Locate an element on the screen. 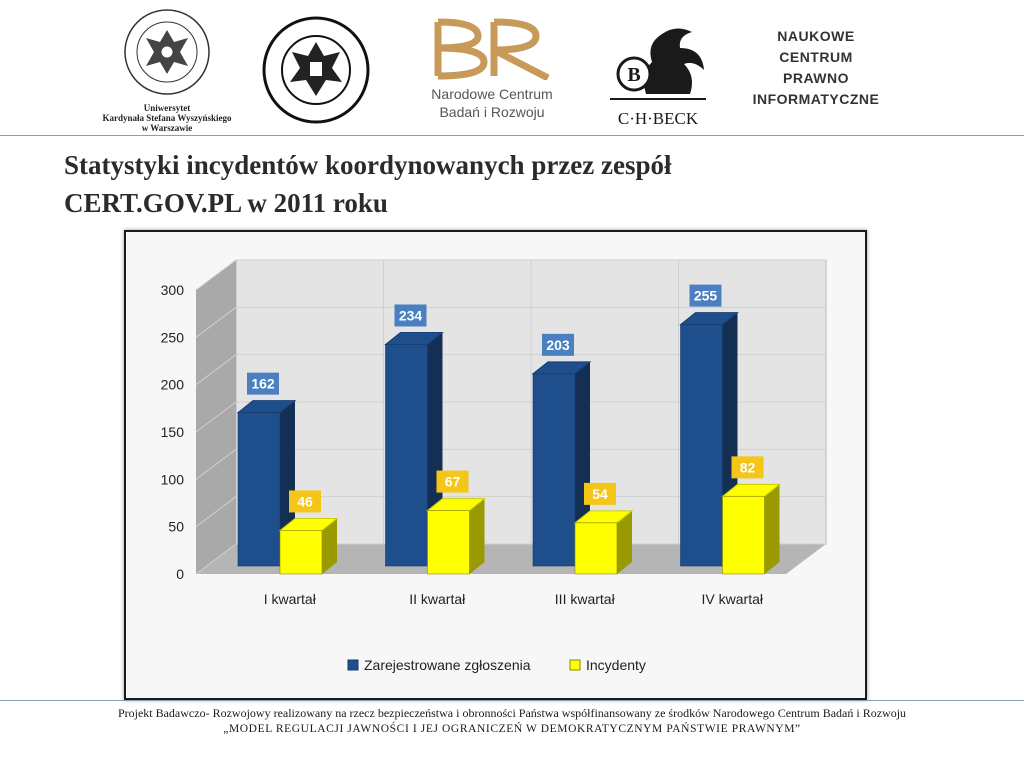  legend-label: Incydenty is located at coordinates (616, 665).